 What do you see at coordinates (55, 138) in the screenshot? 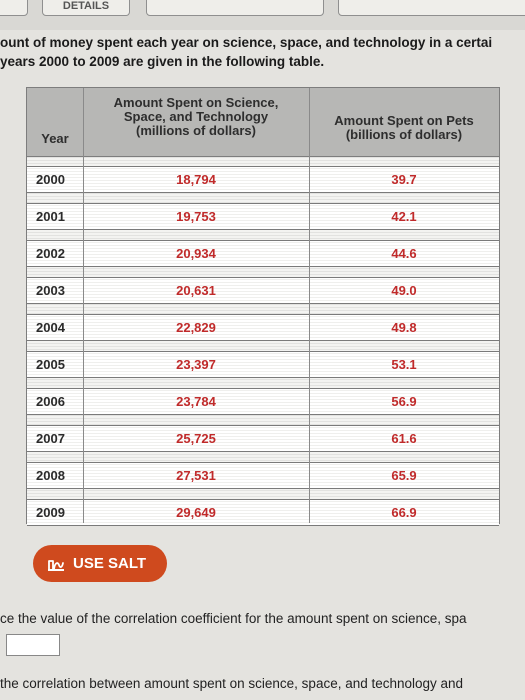
I see `header-year: Year` at bounding box center [55, 138].